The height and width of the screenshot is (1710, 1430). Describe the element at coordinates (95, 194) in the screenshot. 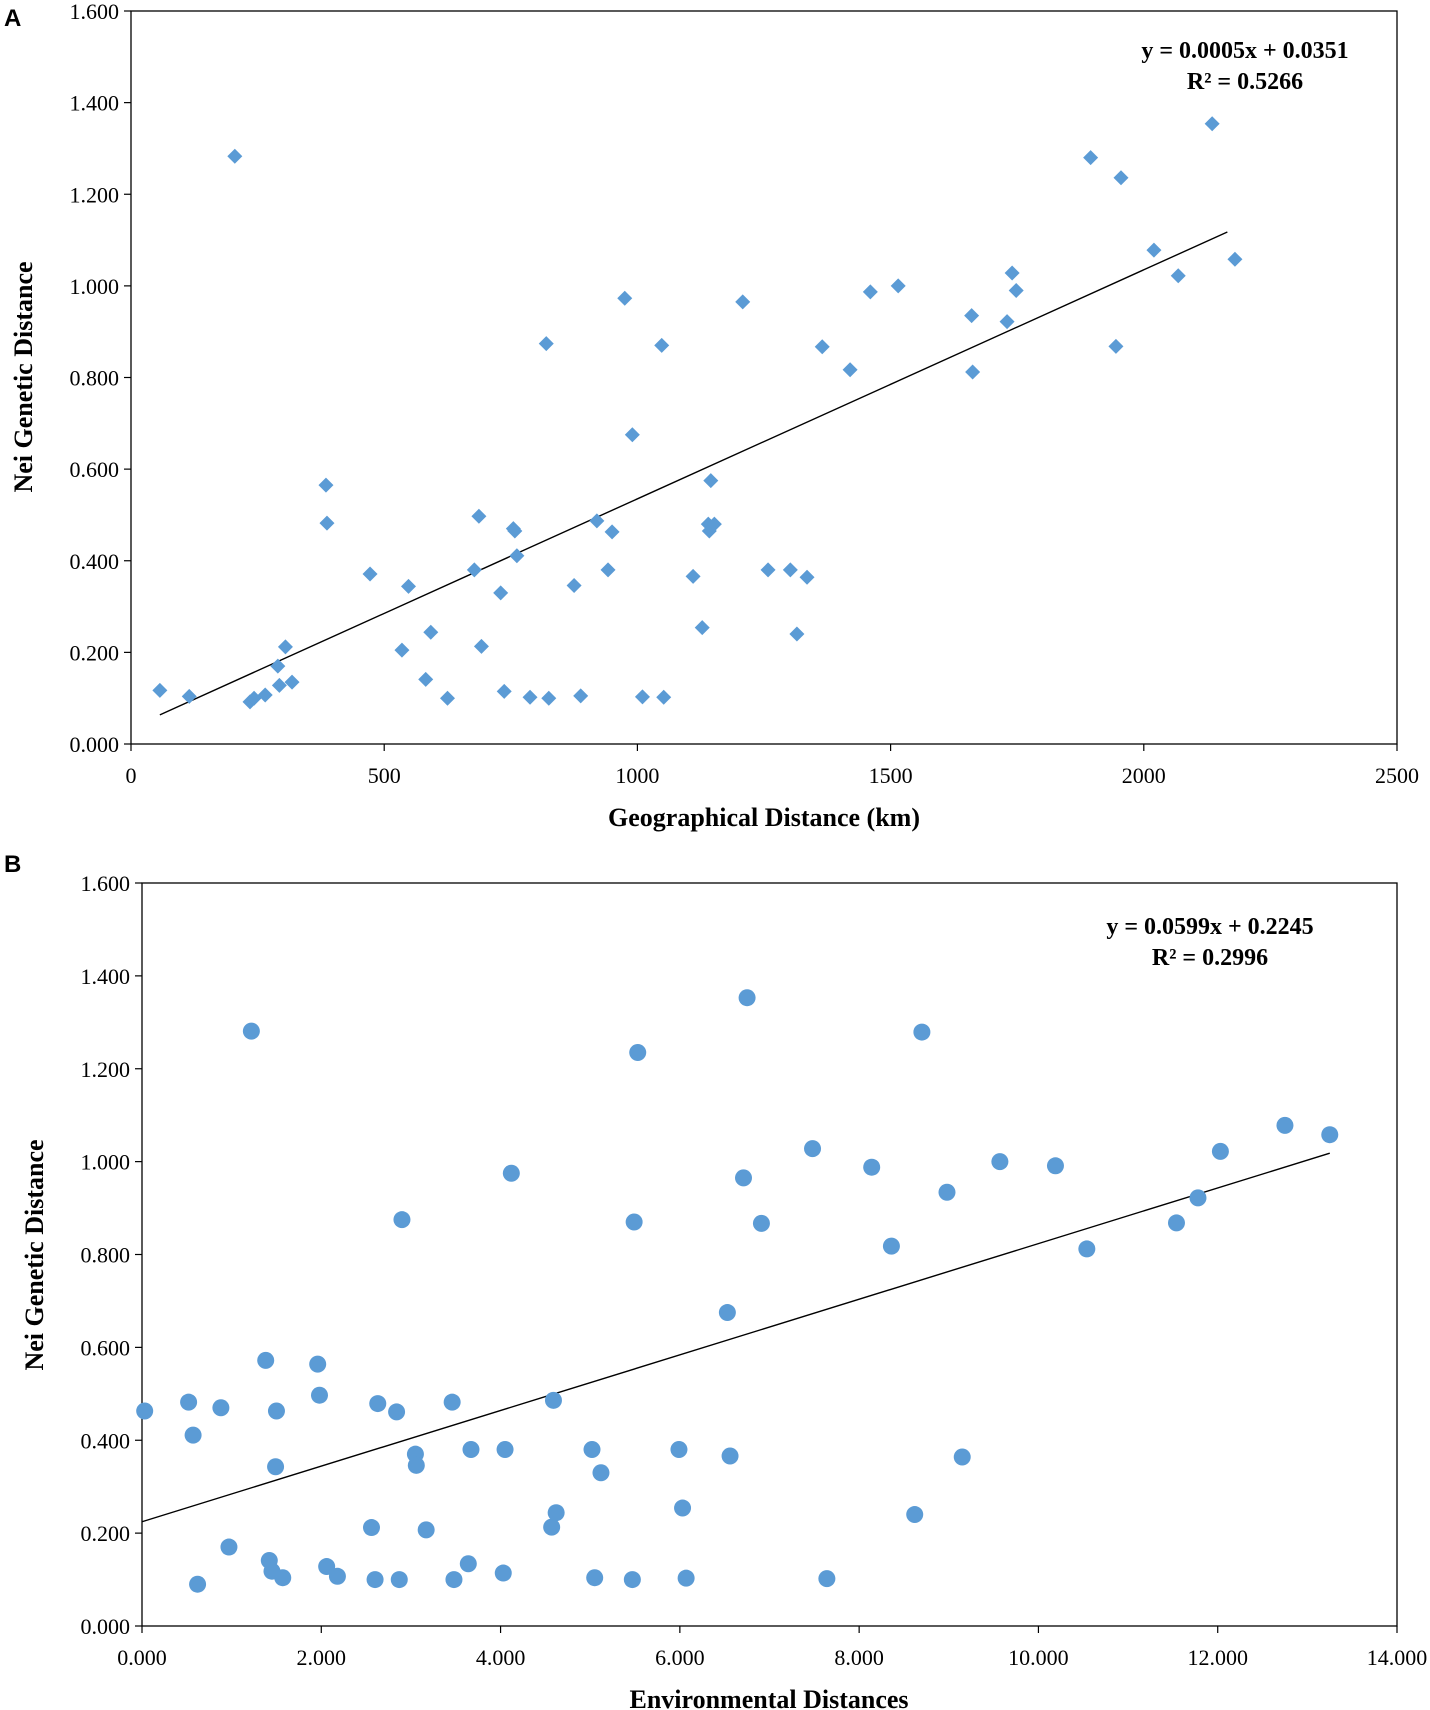

I see `y-tick-label: 1.200` at that location.